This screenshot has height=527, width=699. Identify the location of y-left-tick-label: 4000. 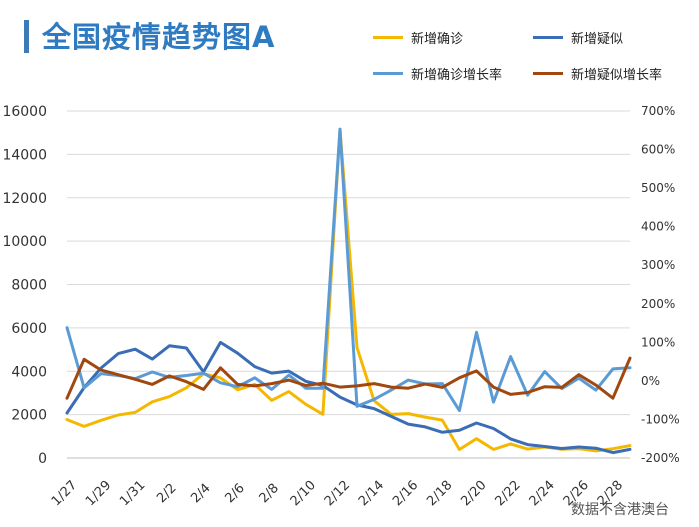
(29, 372).